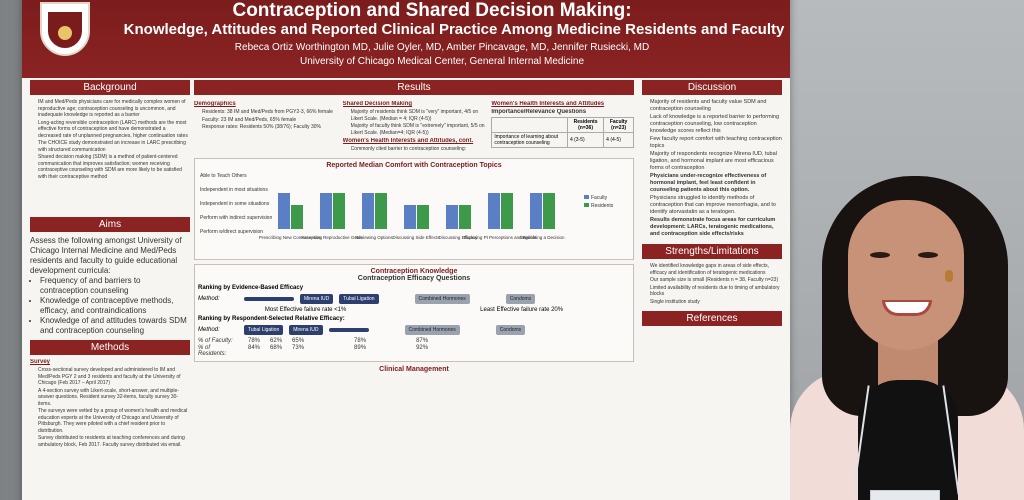 This screenshot has width=1024, height=500. I want to click on comfort-category-label: Discussing Efficacy, so click(458, 237).